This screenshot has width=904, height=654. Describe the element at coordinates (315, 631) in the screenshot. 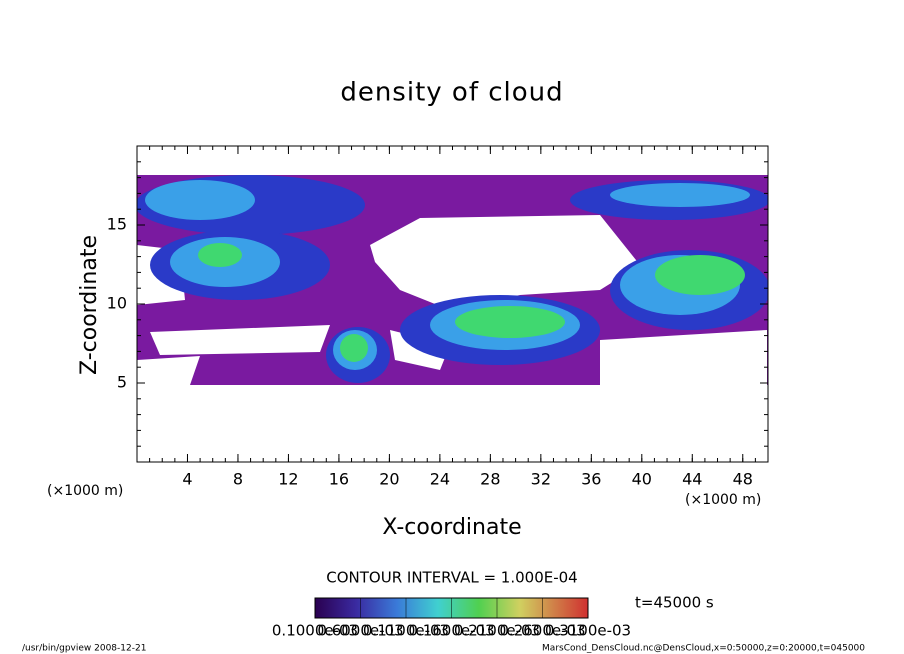

I see `colorbar-label: 0.1000e-03` at that location.